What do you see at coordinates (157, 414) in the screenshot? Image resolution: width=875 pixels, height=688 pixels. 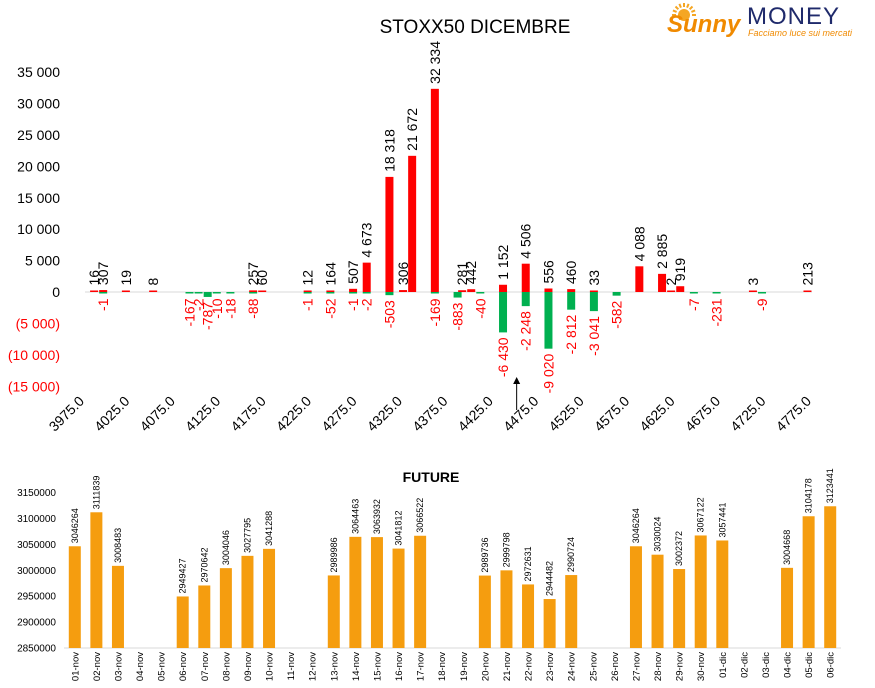 I see `x-tick-label: 4075.0` at bounding box center [157, 414].